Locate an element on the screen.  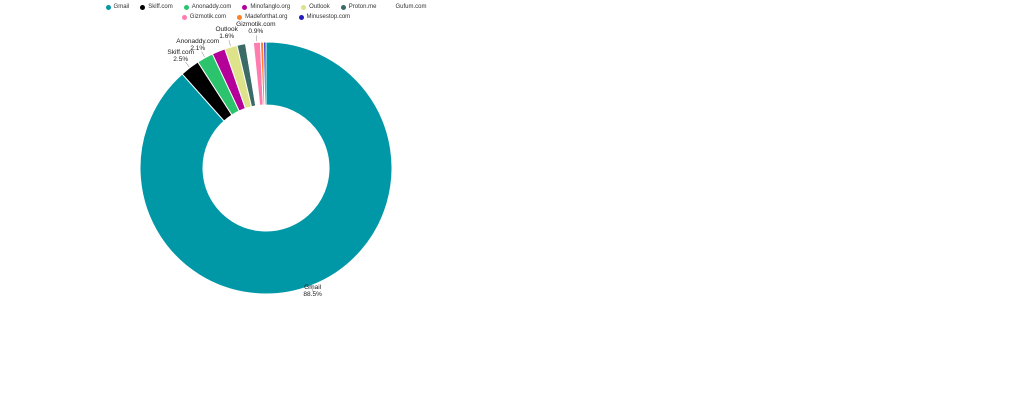
legend-dot-proton-me is located at coordinates (343, 7).